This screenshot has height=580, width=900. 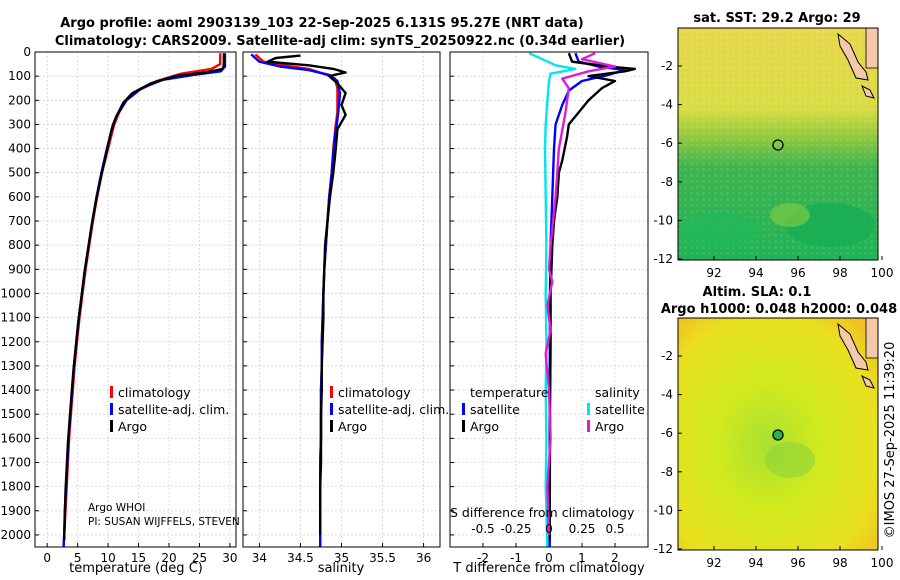 I want to click on x-tick-label: 30, so click(x=229, y=558).